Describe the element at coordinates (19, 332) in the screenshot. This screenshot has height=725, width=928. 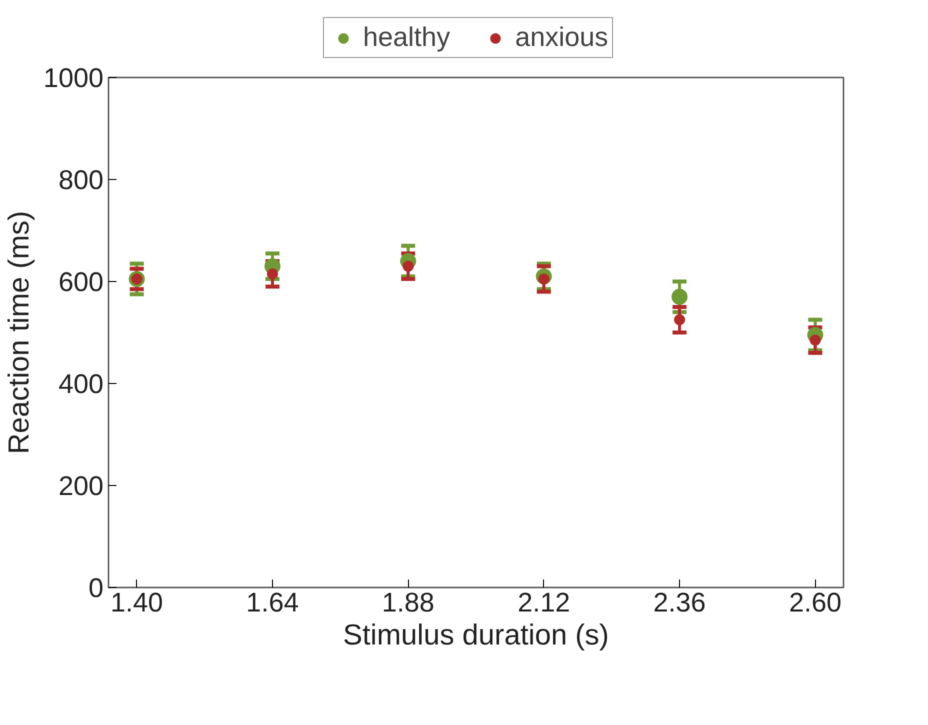
I see `y-axis-title: Reaction time (ms)` at that location.